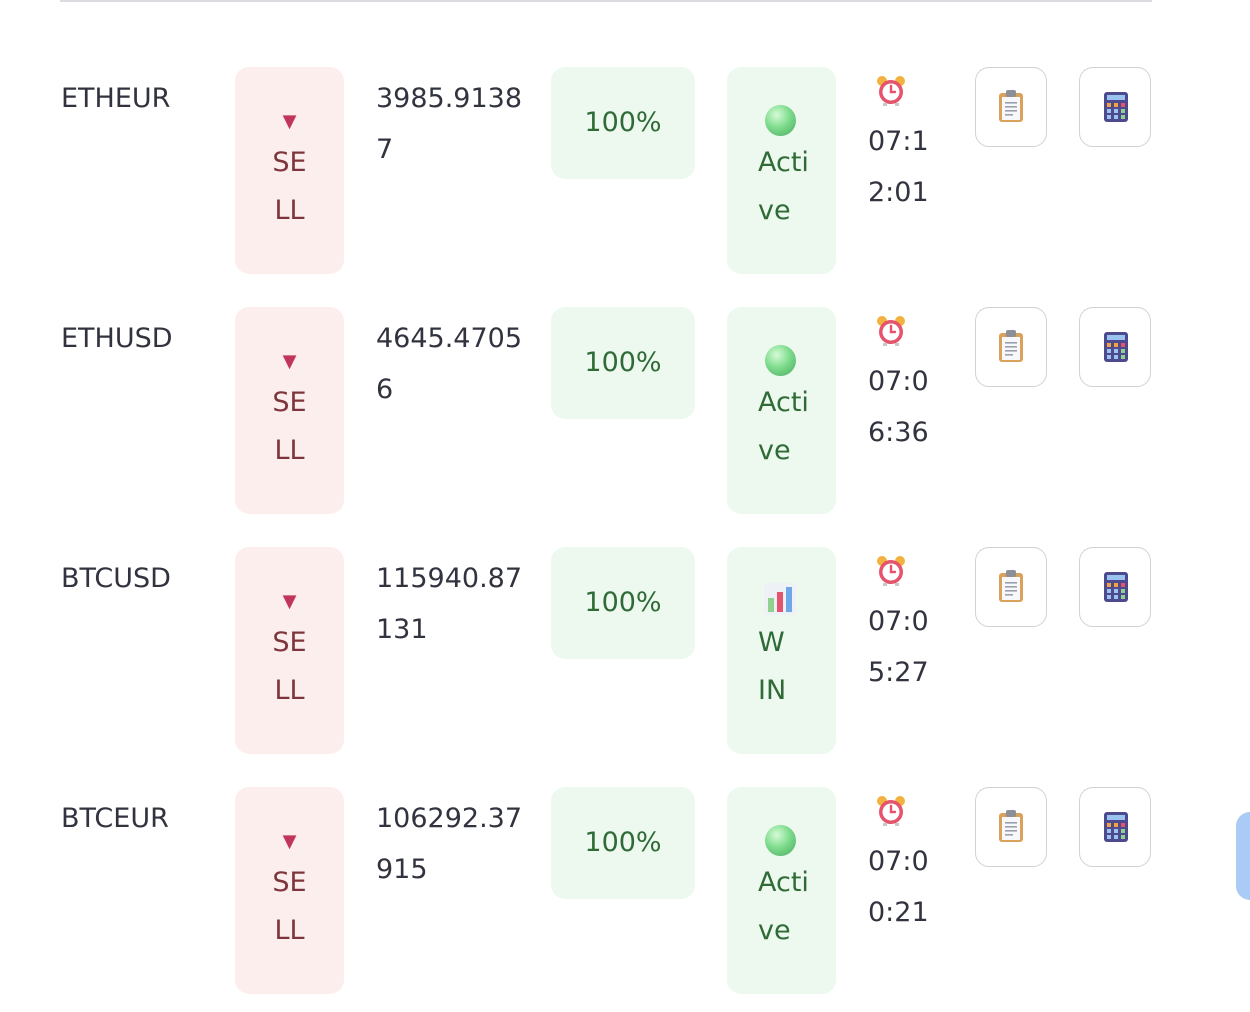  What do you see at coordinates (898, 647) in the screenshot?
I see `time-value: 07:05:27` at bounding box center [898, 647].